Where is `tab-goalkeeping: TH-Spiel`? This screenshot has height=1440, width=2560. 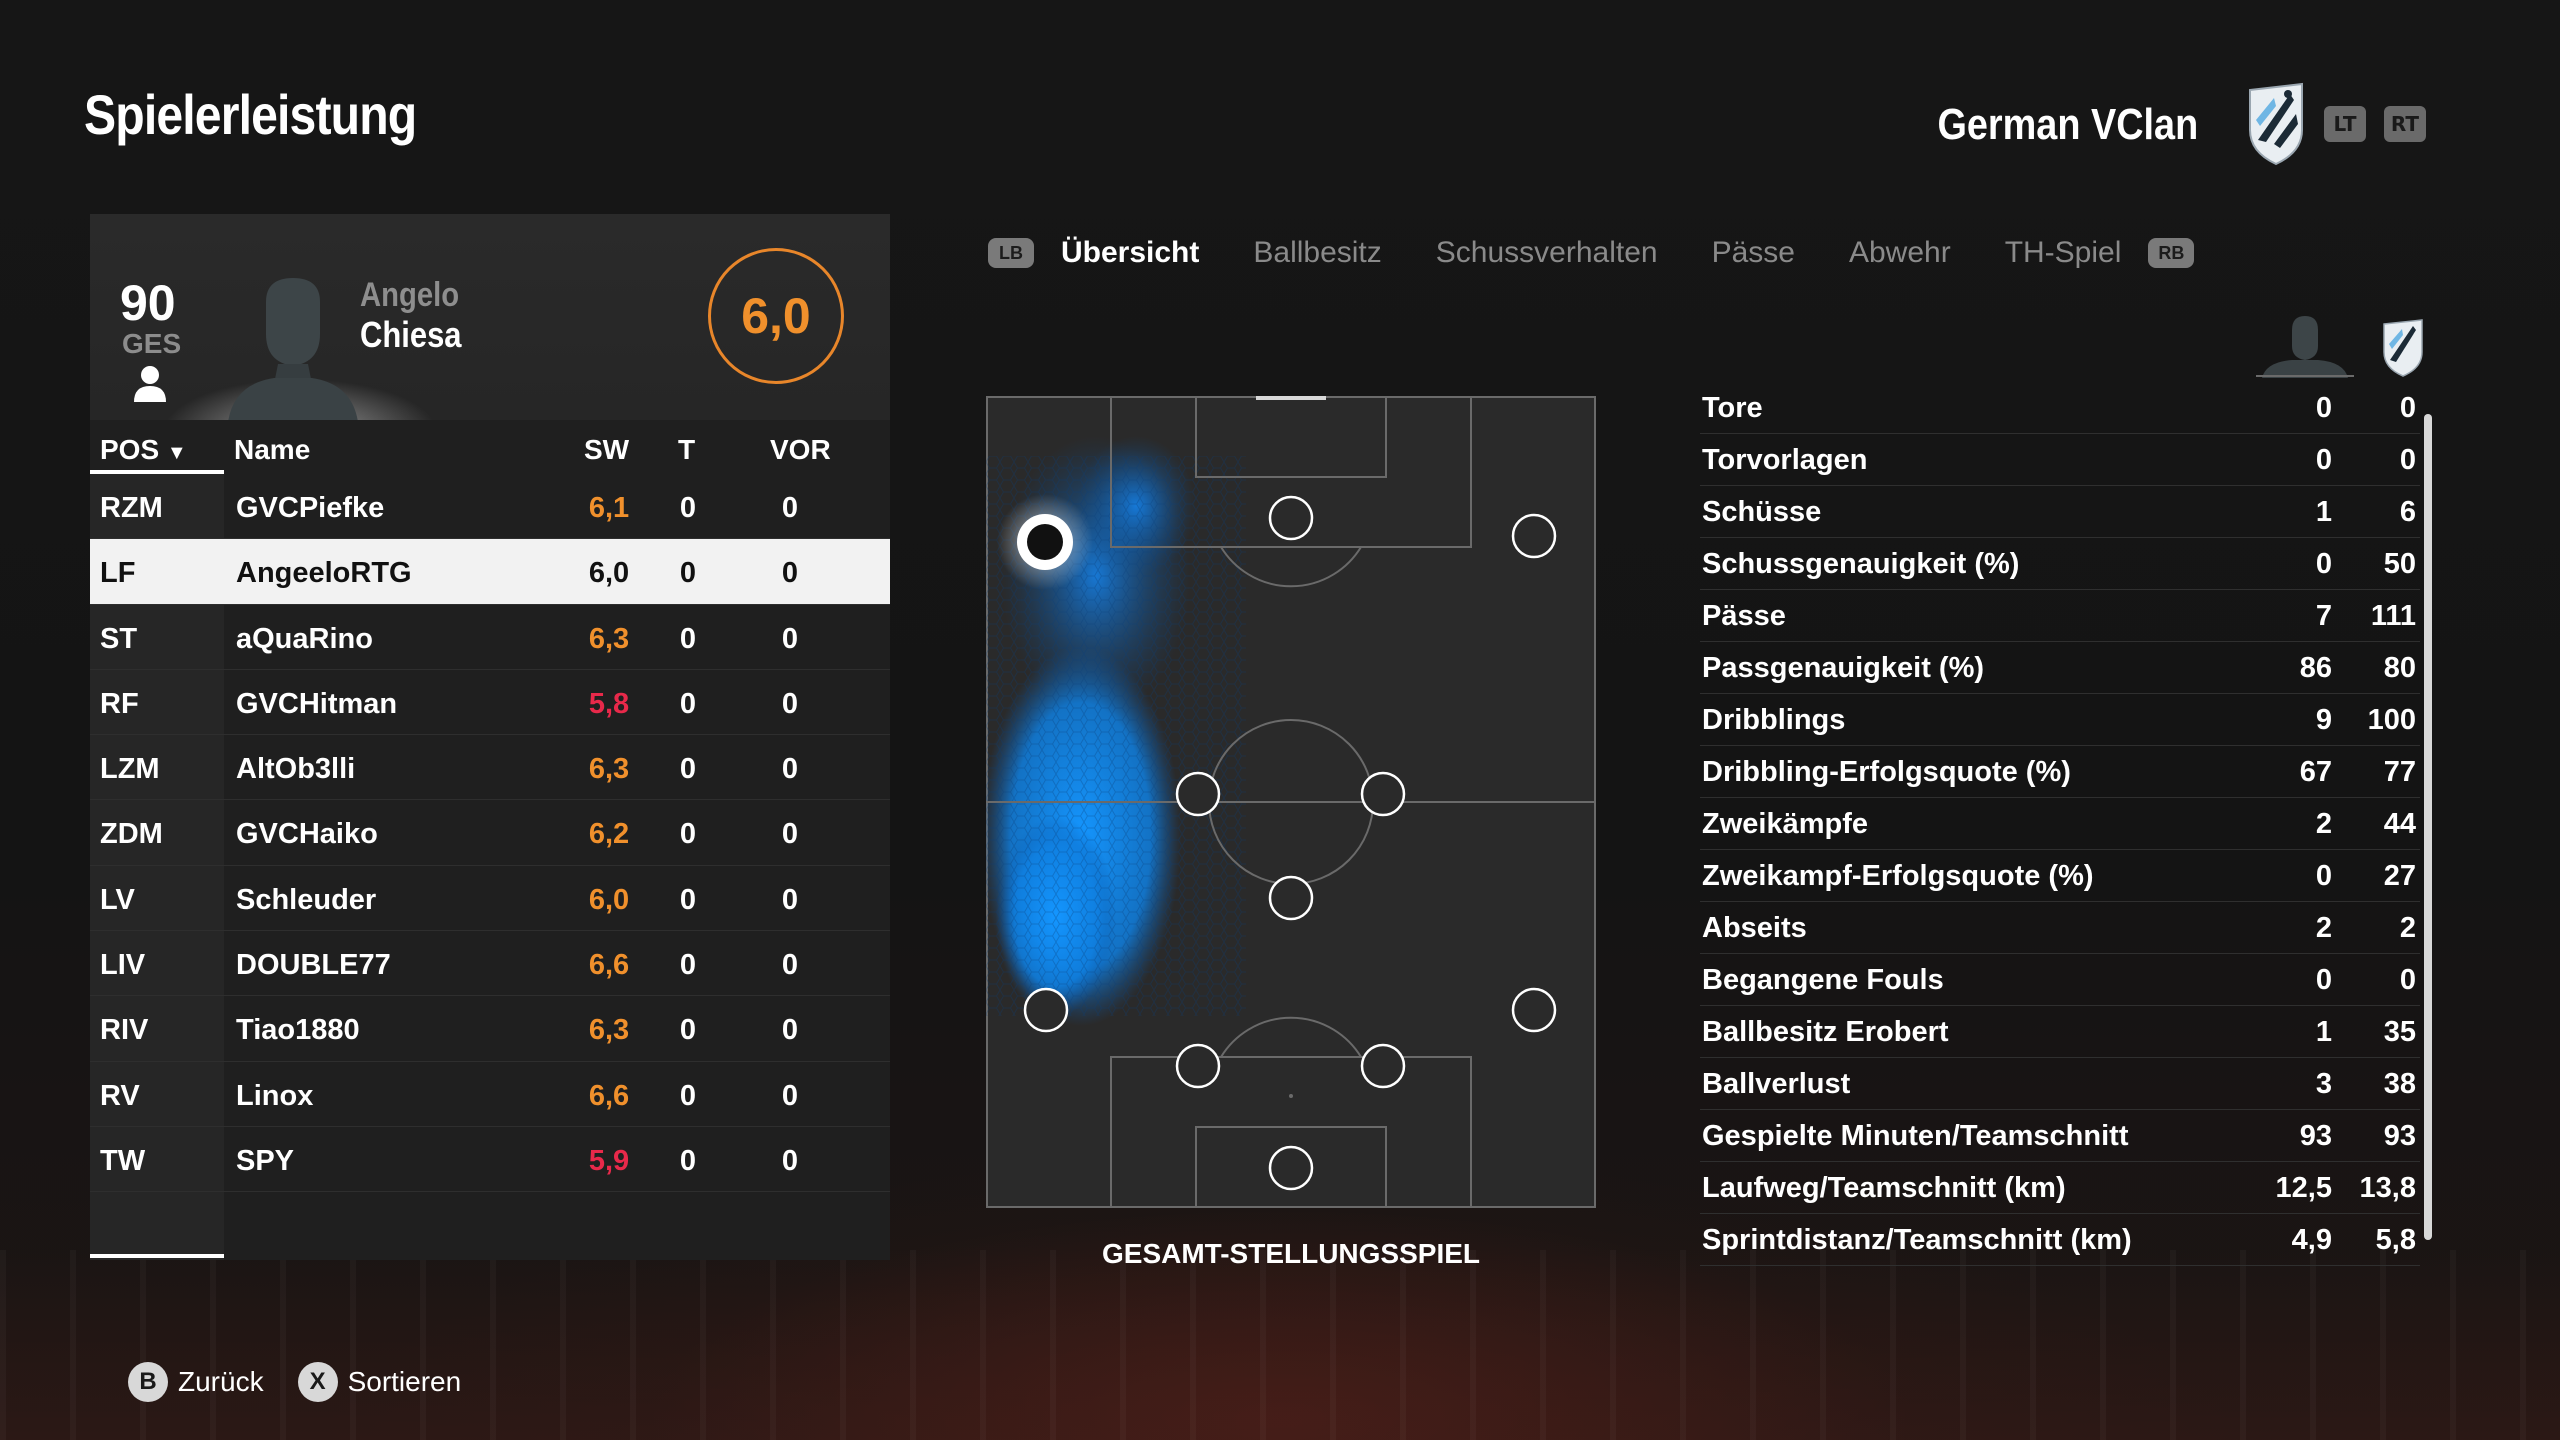 tab-goalkeeping: TH-Spiel is located at coordinates (2063, 252).